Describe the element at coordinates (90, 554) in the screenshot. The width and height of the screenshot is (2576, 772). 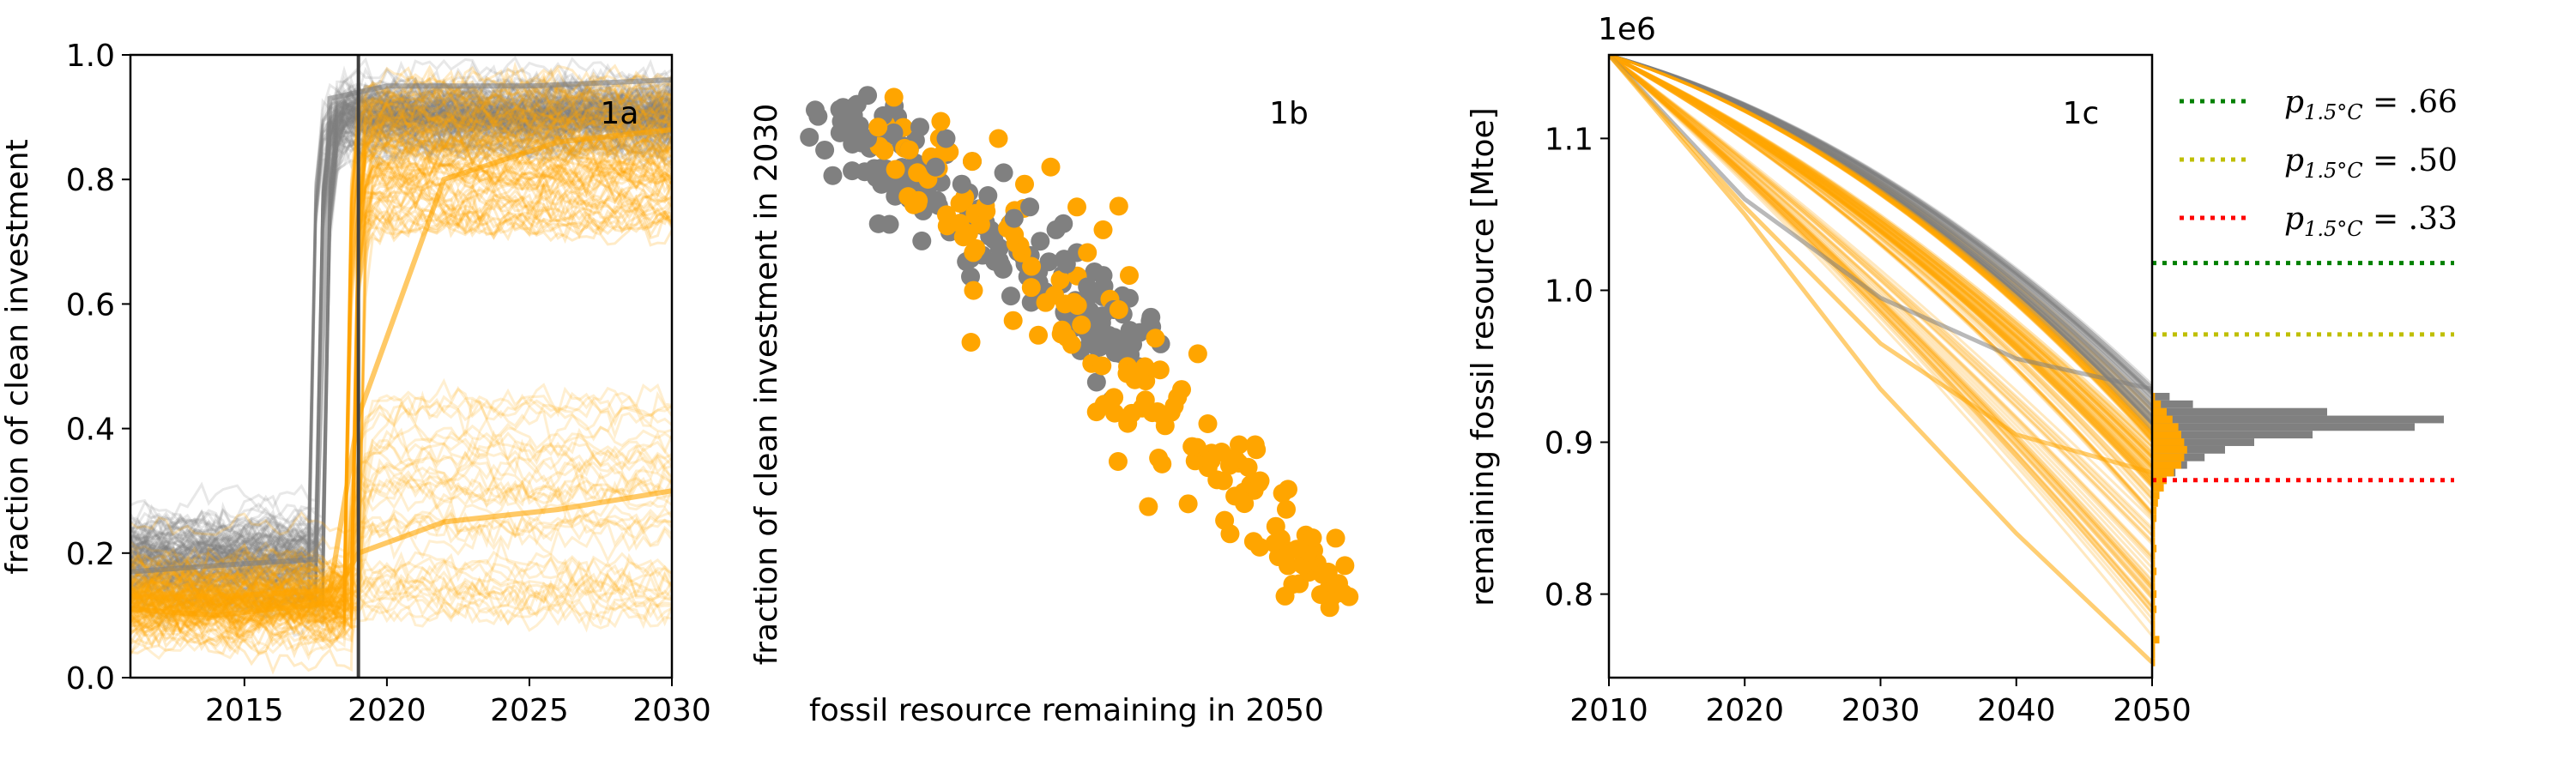
I see `y-tick-label: 0.2` at that location.